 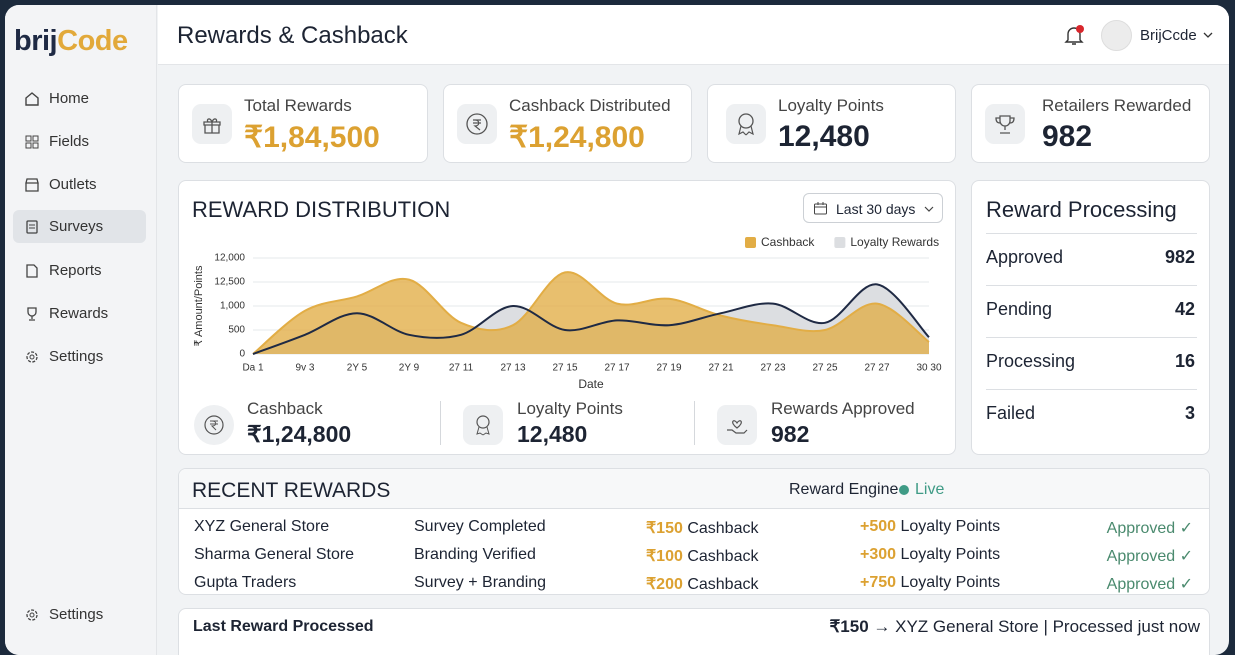 What do you see at coordinates (253, 368) in the screenshot?
I see `x-tick-label: Da 1` at bounding box center [253, 368].